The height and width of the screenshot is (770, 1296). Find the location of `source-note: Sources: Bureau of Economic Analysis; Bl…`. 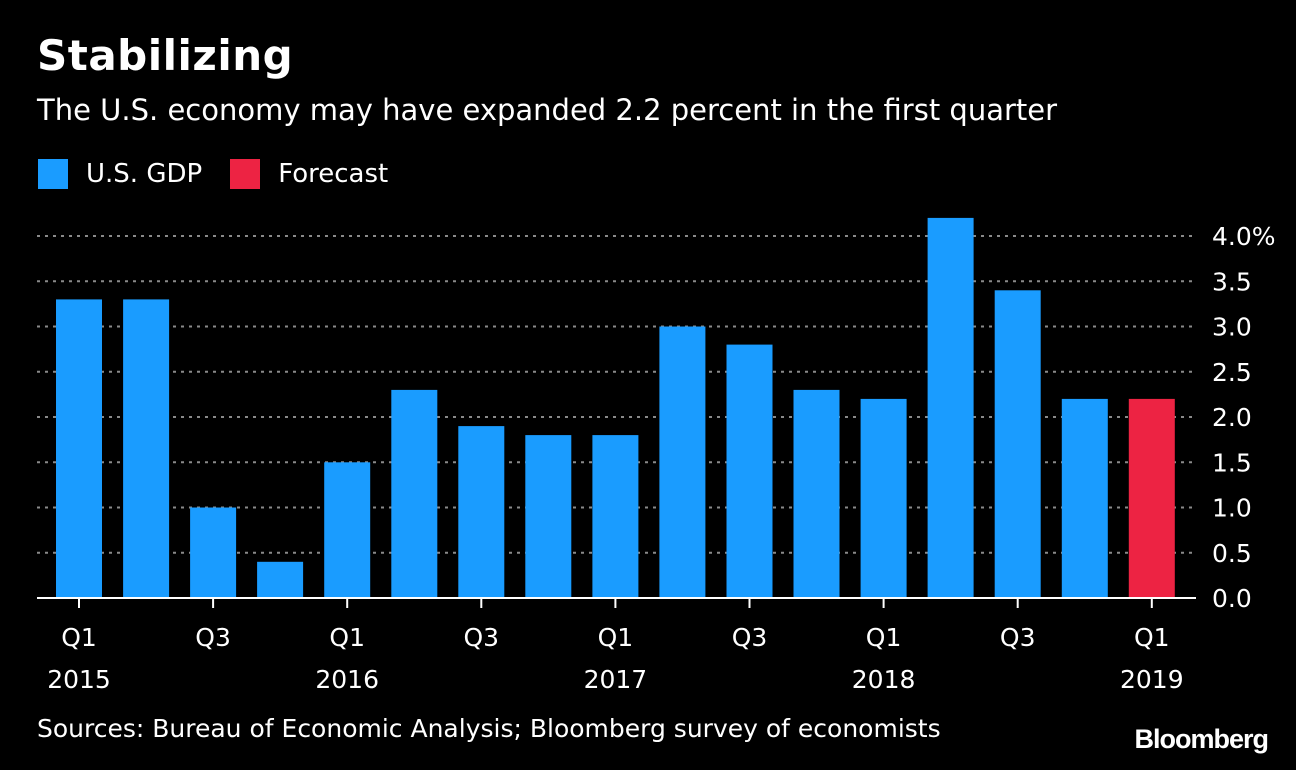

source-note: Sources: Bureau of Economic Analysis; Bl… is located at coordinates (489, 728).